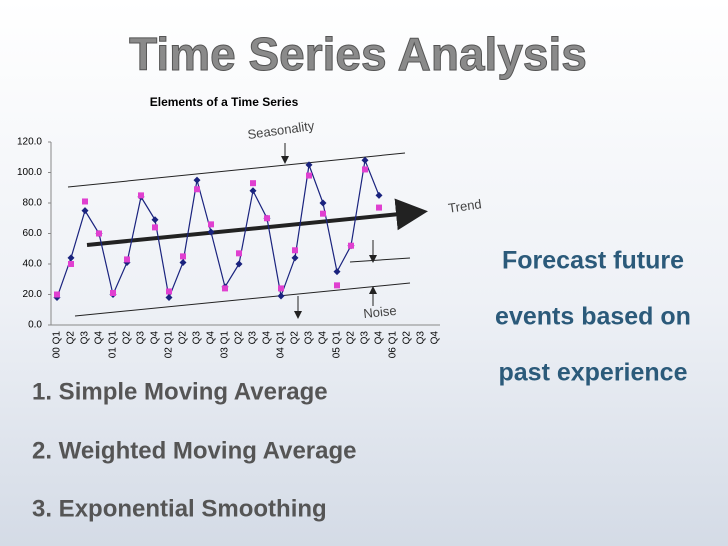 The image size is (728, 546). Describe the element at coordinates (33, 294) in the screenshot. I see `y-tick-label: 20.0` at that location.